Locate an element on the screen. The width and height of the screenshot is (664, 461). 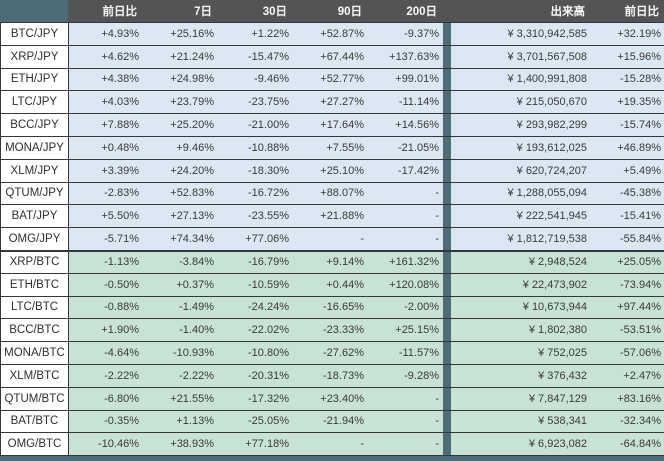
change-cell: +99.01% is located at coordinates (405, 79).